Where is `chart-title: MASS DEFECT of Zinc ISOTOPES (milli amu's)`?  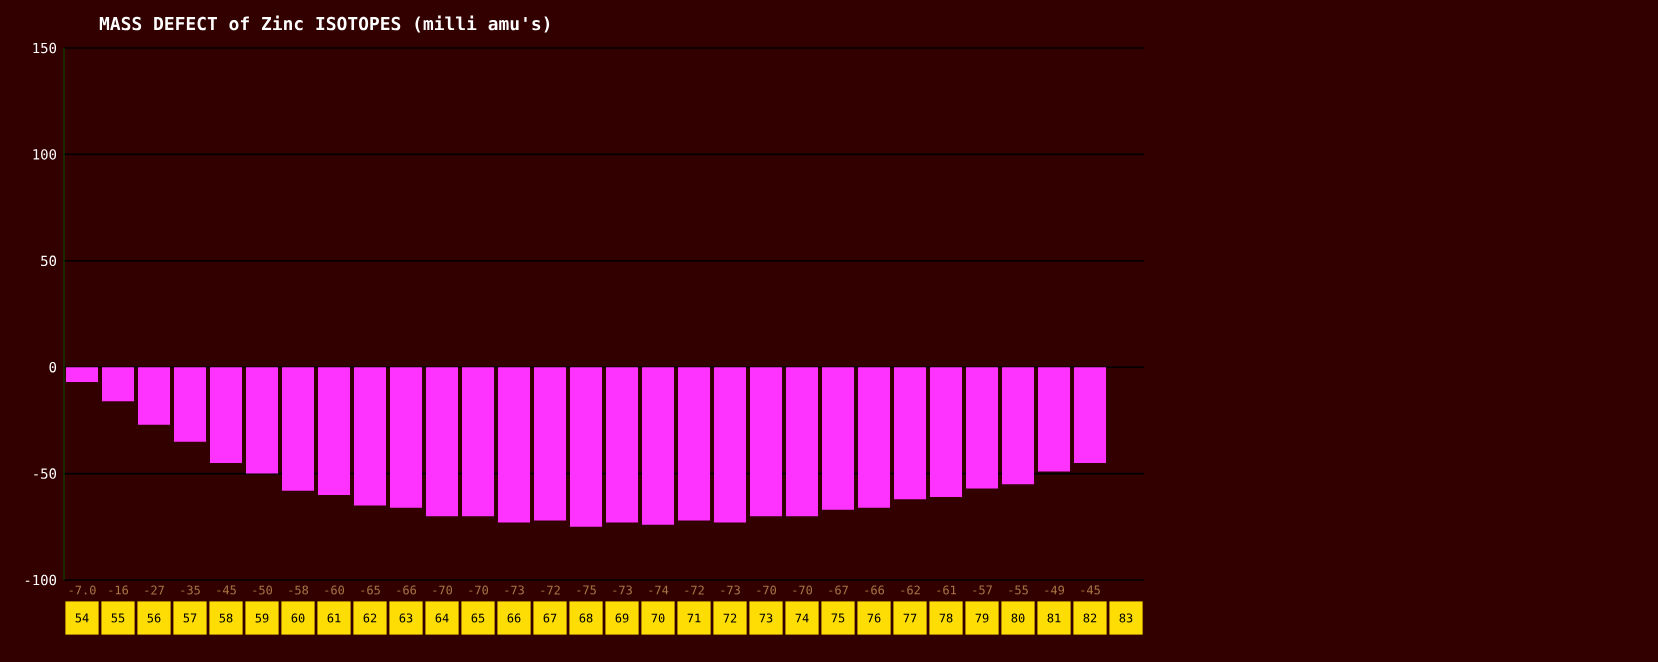
chart-title: MASS DEFECT of Zinc ISOTOPES (milli amu's) is located at coordinates (324, 24).